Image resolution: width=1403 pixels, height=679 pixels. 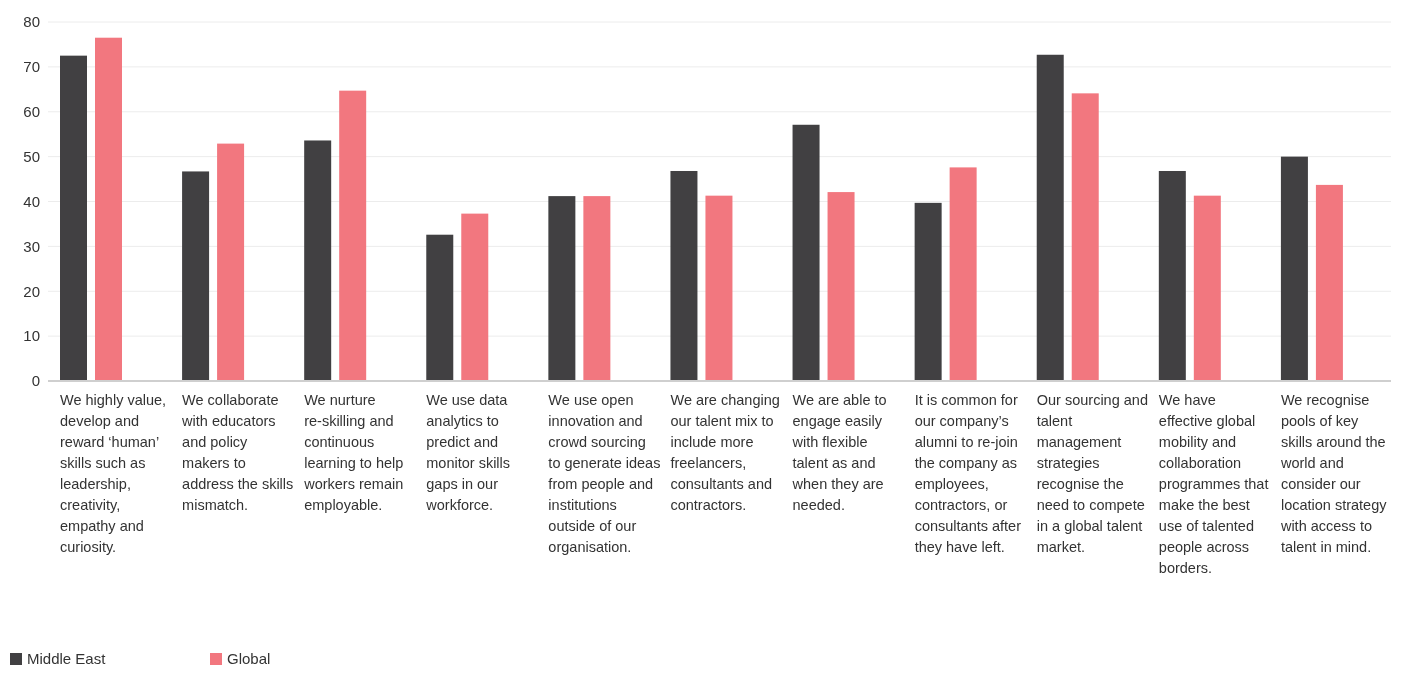 What do you see at coordinates (35, 381) in the screenshot?
I see `y-tick-label: 0` at bounding box center [35, 381].